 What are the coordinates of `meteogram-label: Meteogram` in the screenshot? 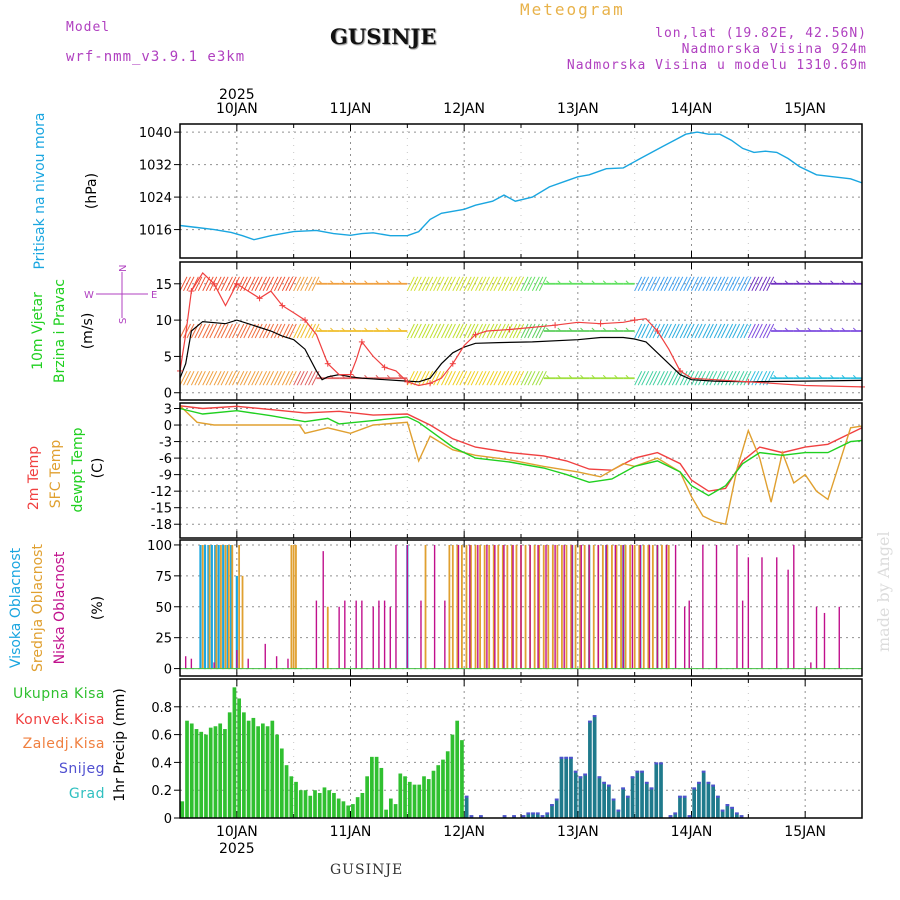 It's located at (572, 9).